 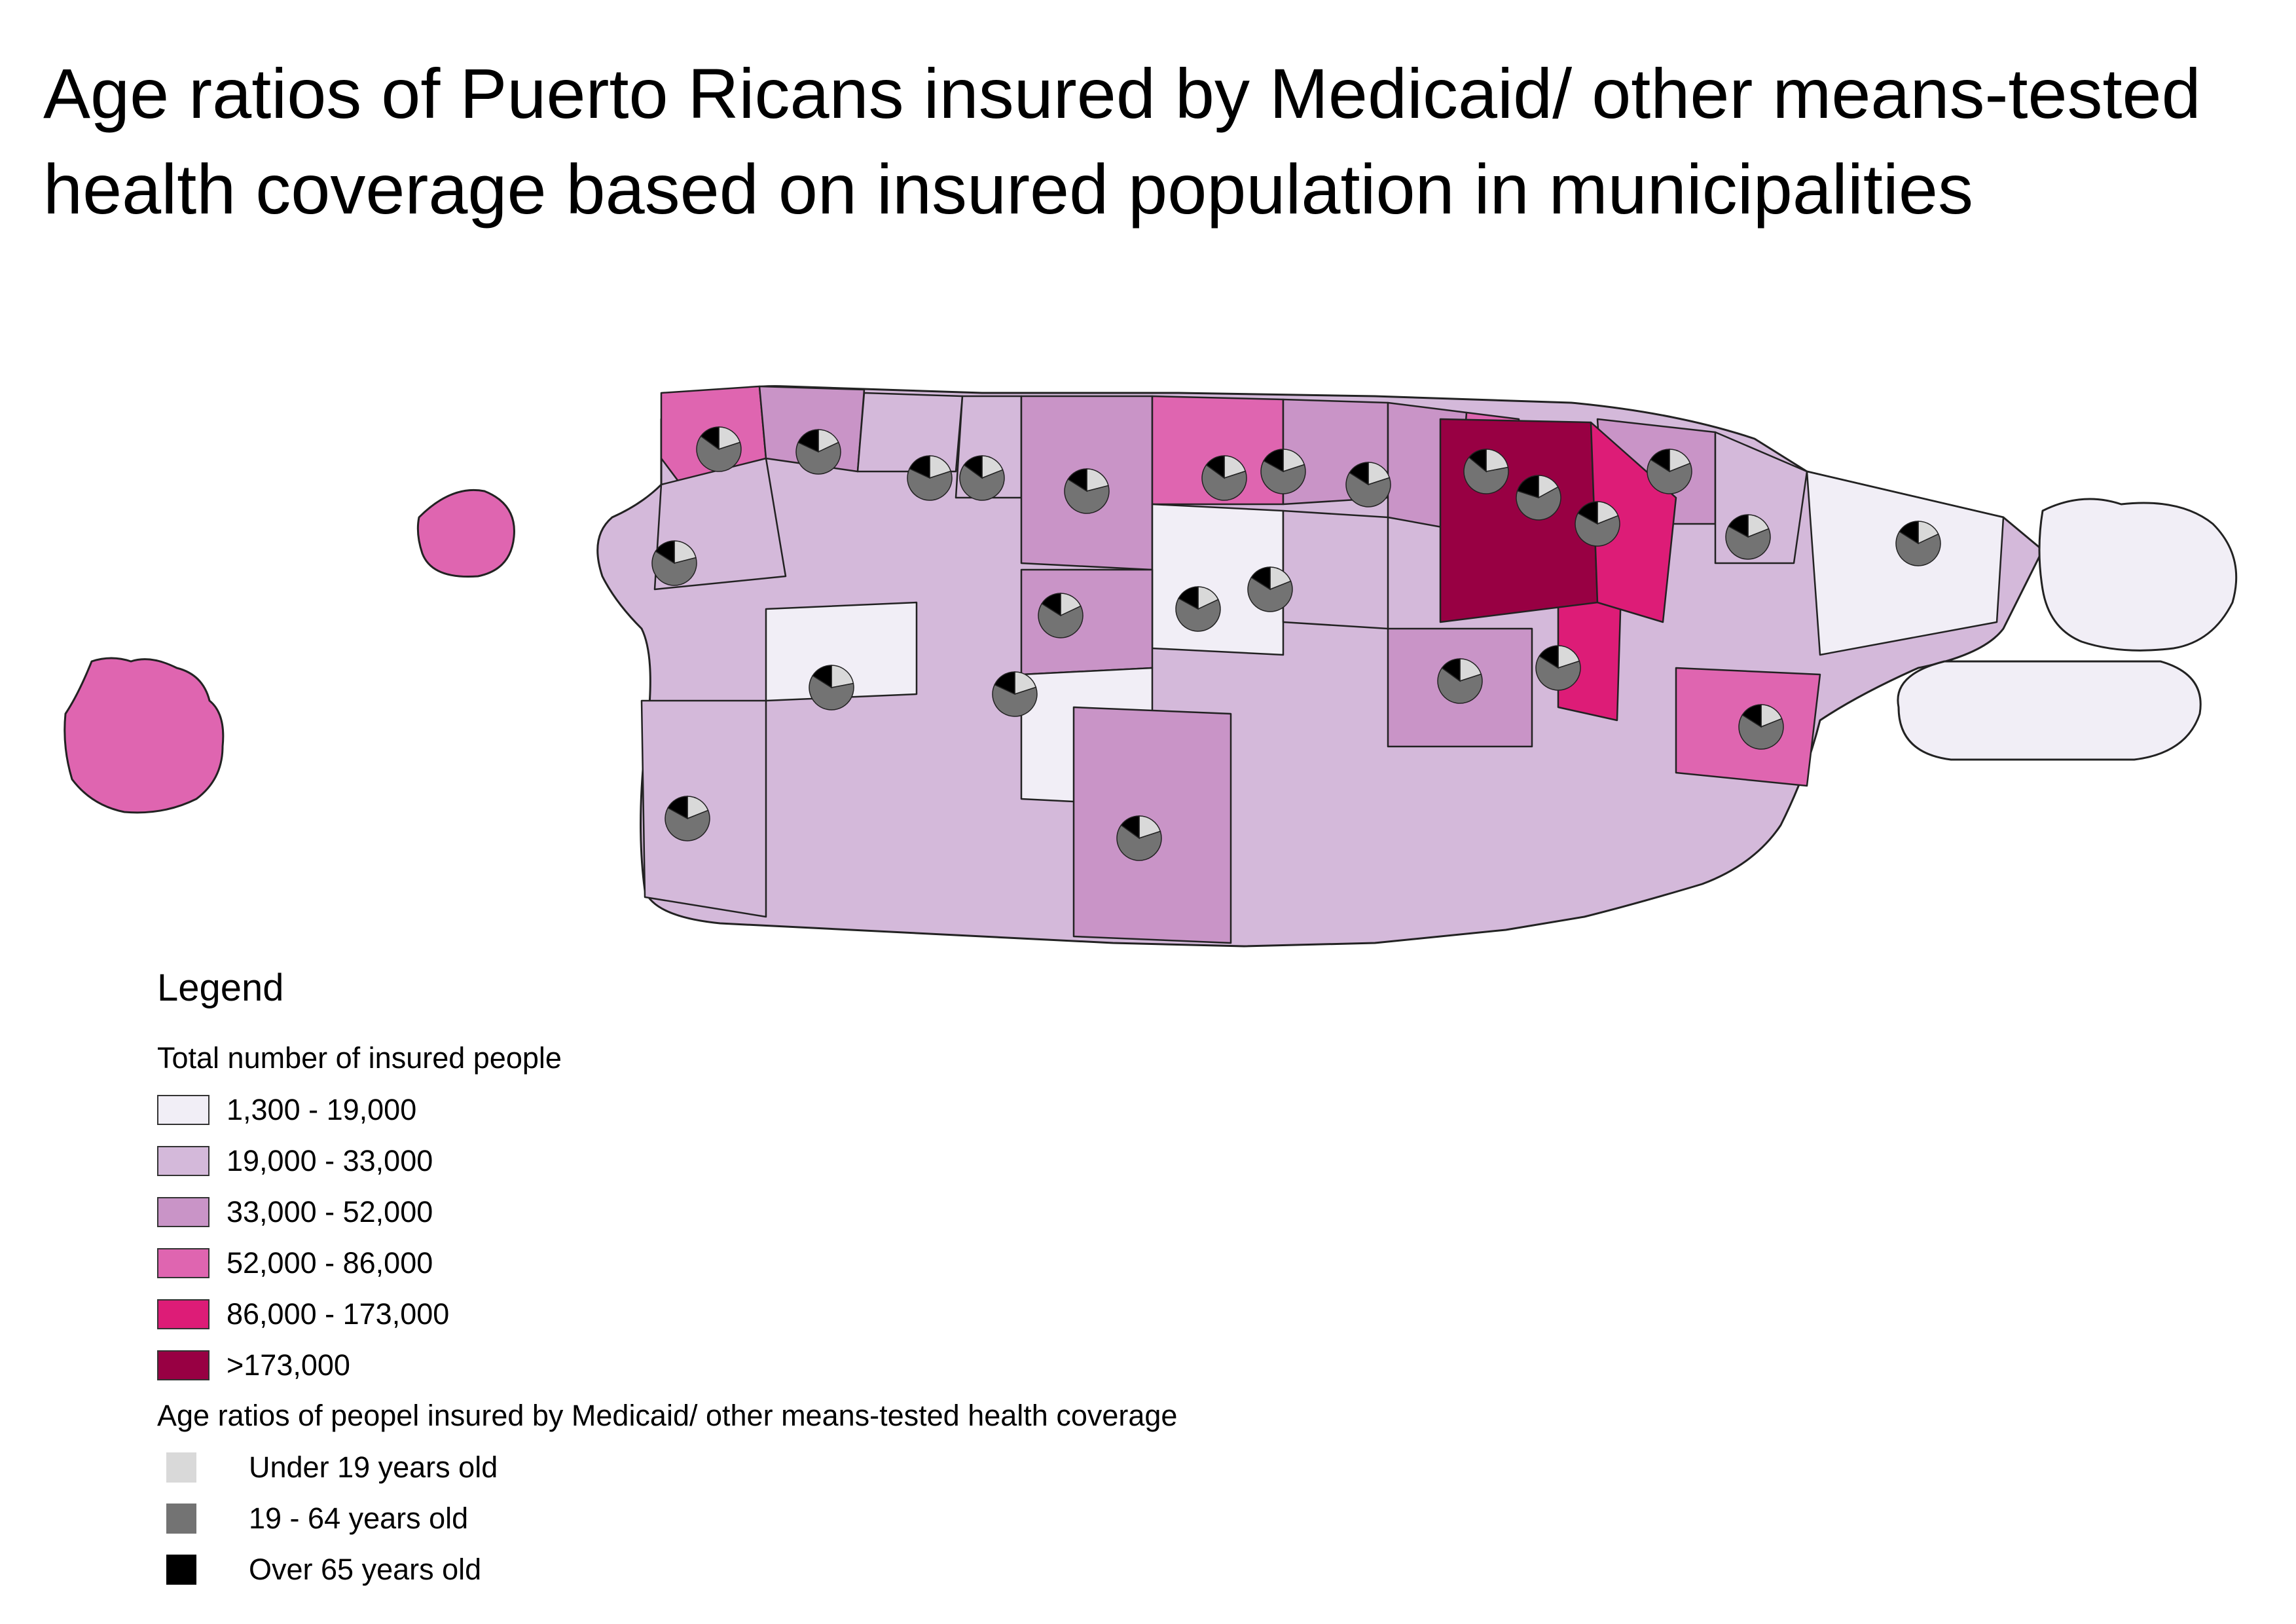 What do you see at coordinates (330, 1160) in the screenshot?
I see `class-label: 19,000 - 33,000` at bounding box center [330, 1160].